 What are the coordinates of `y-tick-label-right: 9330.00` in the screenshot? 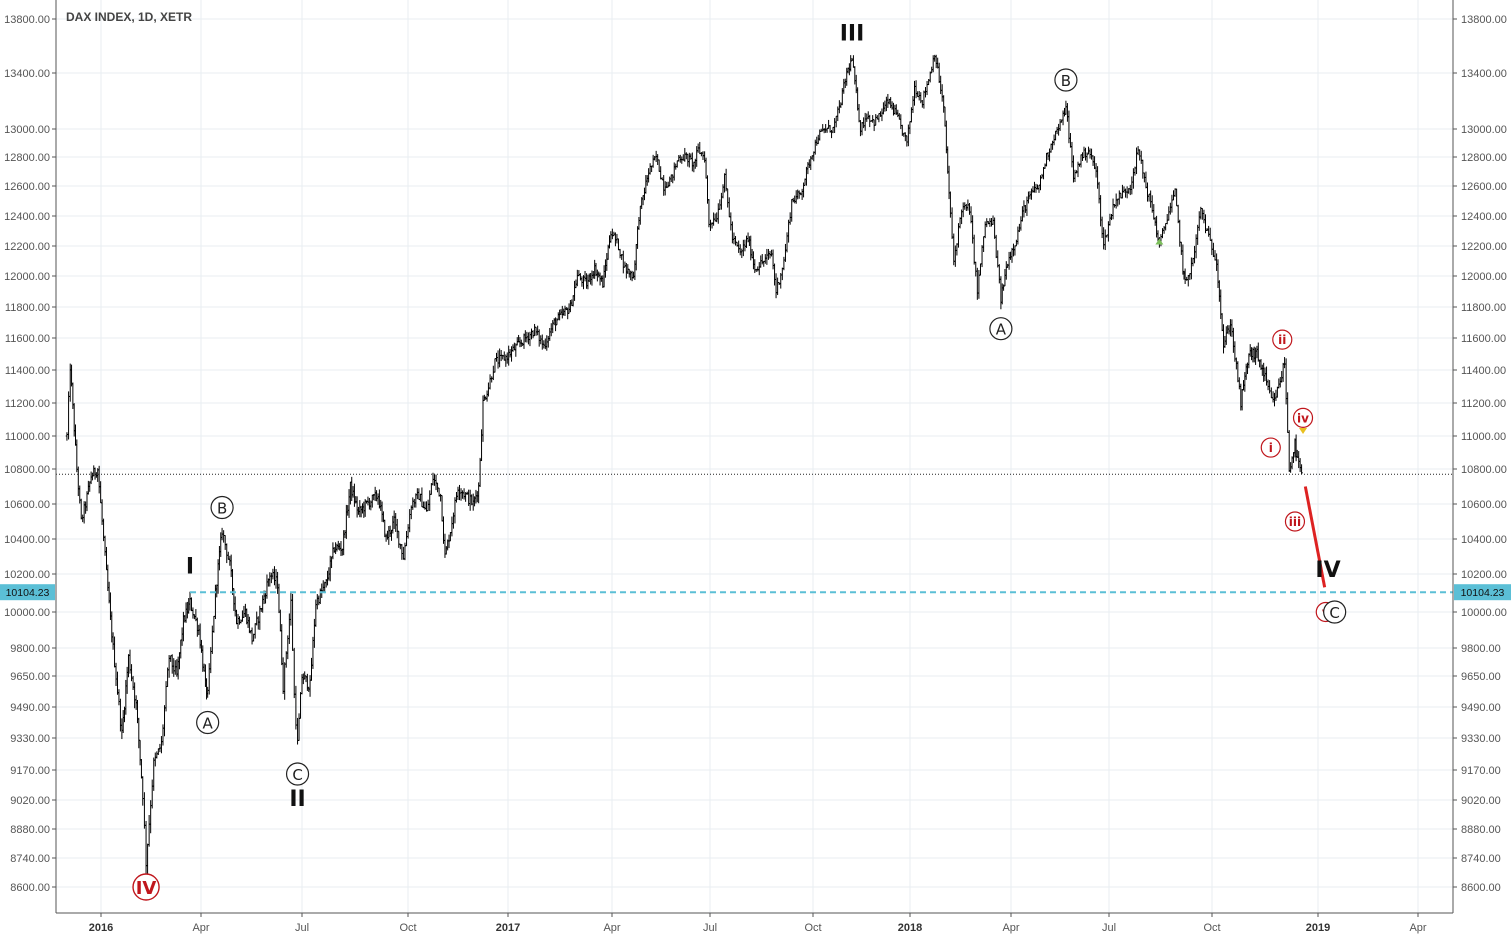 It's located at (1481, 739).